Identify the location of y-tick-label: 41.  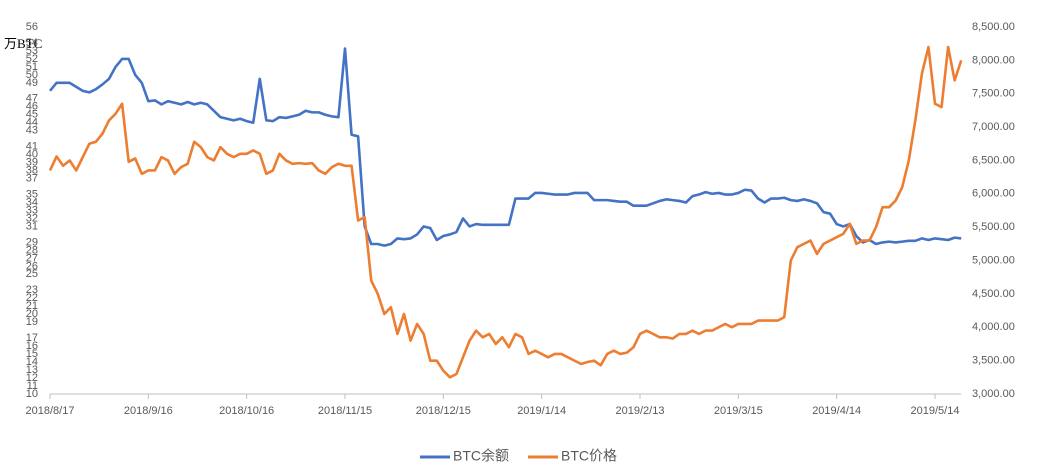
(32, 147).